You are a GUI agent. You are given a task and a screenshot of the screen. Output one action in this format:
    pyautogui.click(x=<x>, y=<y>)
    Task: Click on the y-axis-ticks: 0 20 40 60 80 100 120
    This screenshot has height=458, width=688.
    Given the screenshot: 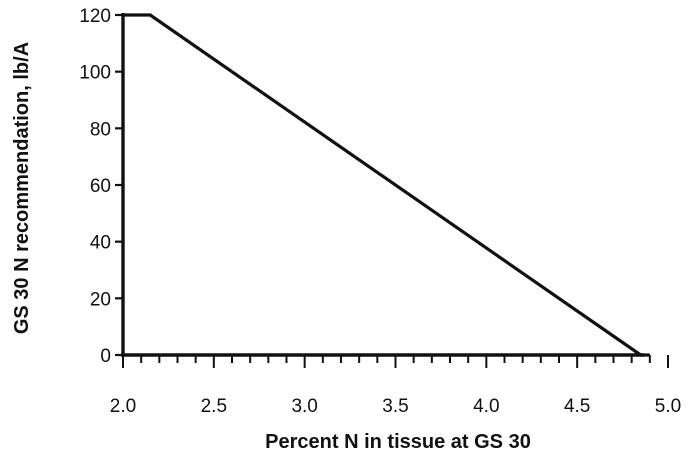 What is the action you would take?
    pyautogui.click(x=101, y=186)
    